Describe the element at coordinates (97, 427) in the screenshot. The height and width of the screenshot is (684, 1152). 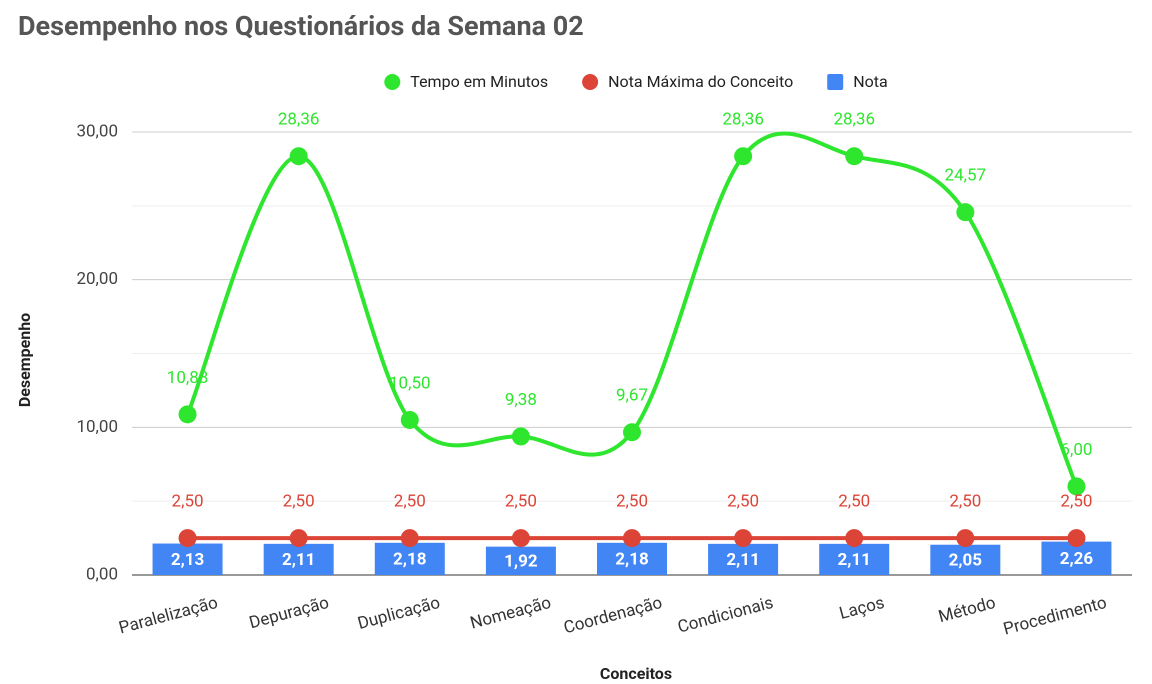
I see `y-tick-label: 10,00` at that location.